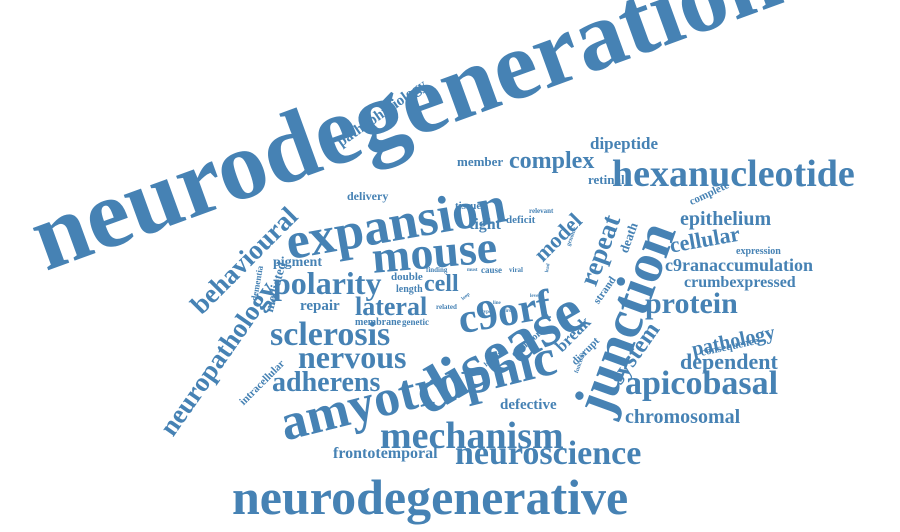 This screenshot has height=532, width=900. Describe the element at coordinates (624, 143) in the screenshot. I see `word-dipeptide: dipeptide` at that location.